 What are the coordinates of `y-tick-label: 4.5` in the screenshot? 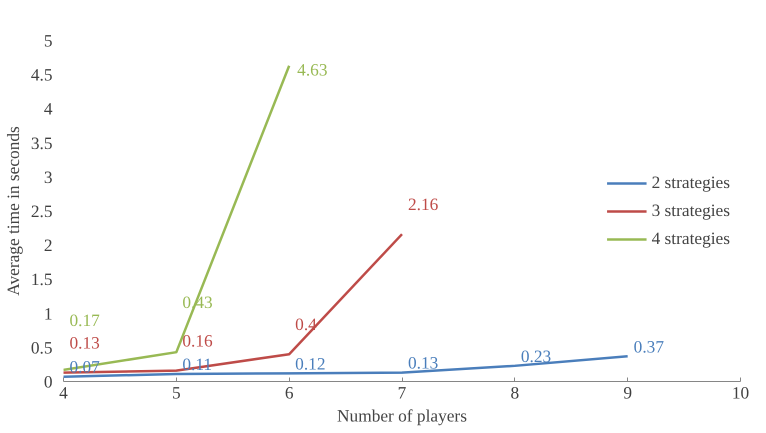 It's located at (41, 75).